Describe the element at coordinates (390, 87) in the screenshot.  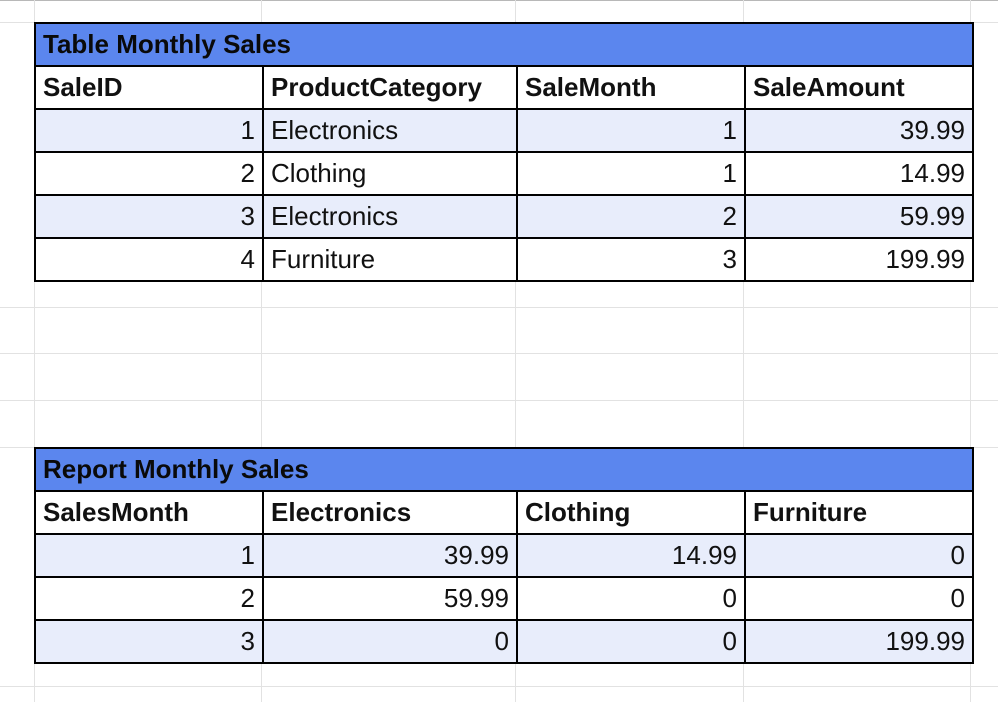
I see `column-header: ProductCategory` at that location.